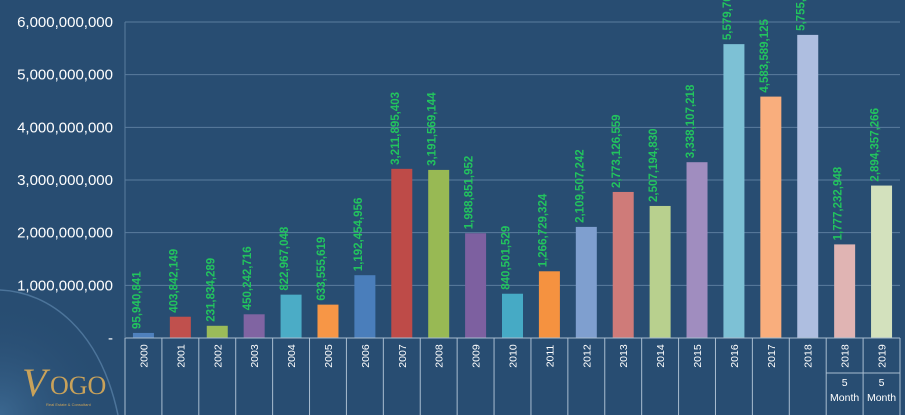 This screenshot has height=415, width=905. What do you see at coordinates (617, 151) in the screenshot?
I see `value-label: 2,773,126,559` at bounding box center [617, 151].